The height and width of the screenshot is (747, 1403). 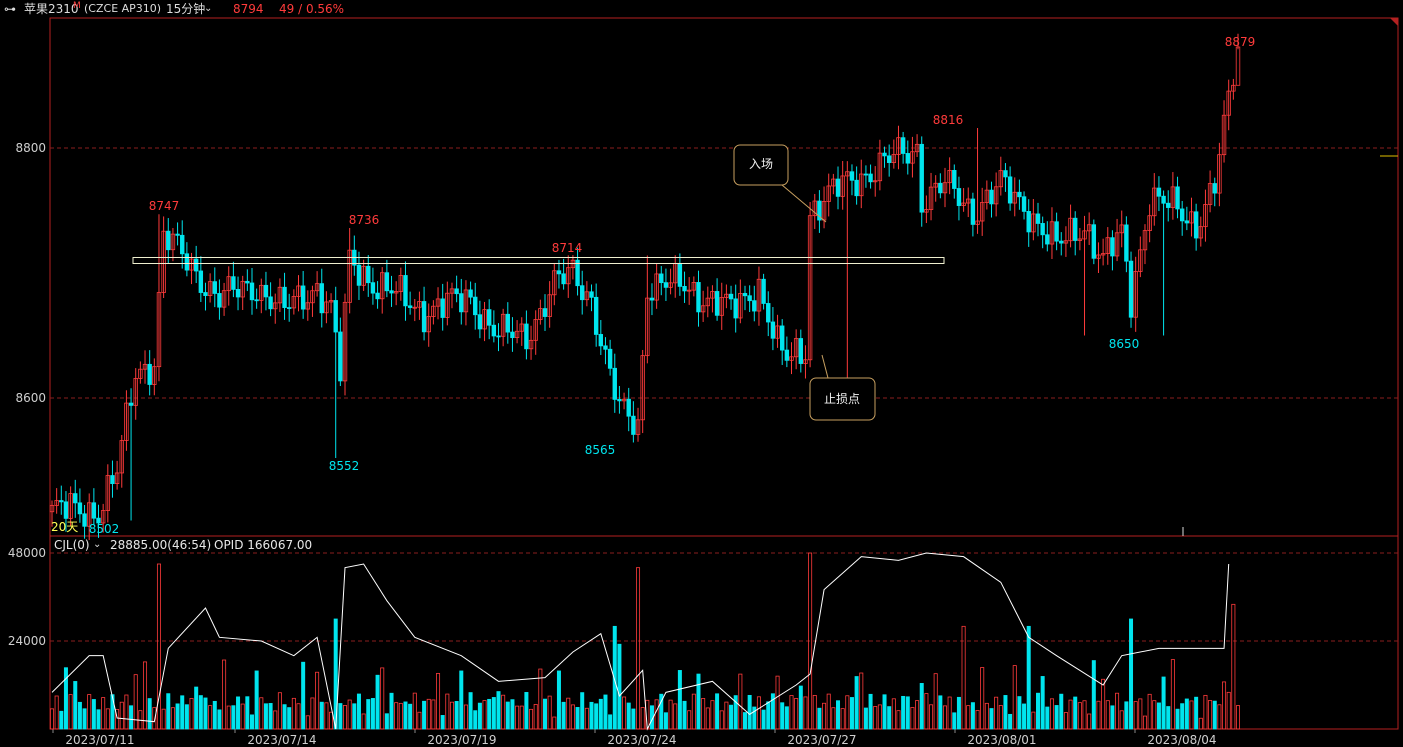 What do you see at coordinates (123, 8) in the screenshot?
I see `exchange-code: (CZCE AP310)` at bounding box center [123, 8].